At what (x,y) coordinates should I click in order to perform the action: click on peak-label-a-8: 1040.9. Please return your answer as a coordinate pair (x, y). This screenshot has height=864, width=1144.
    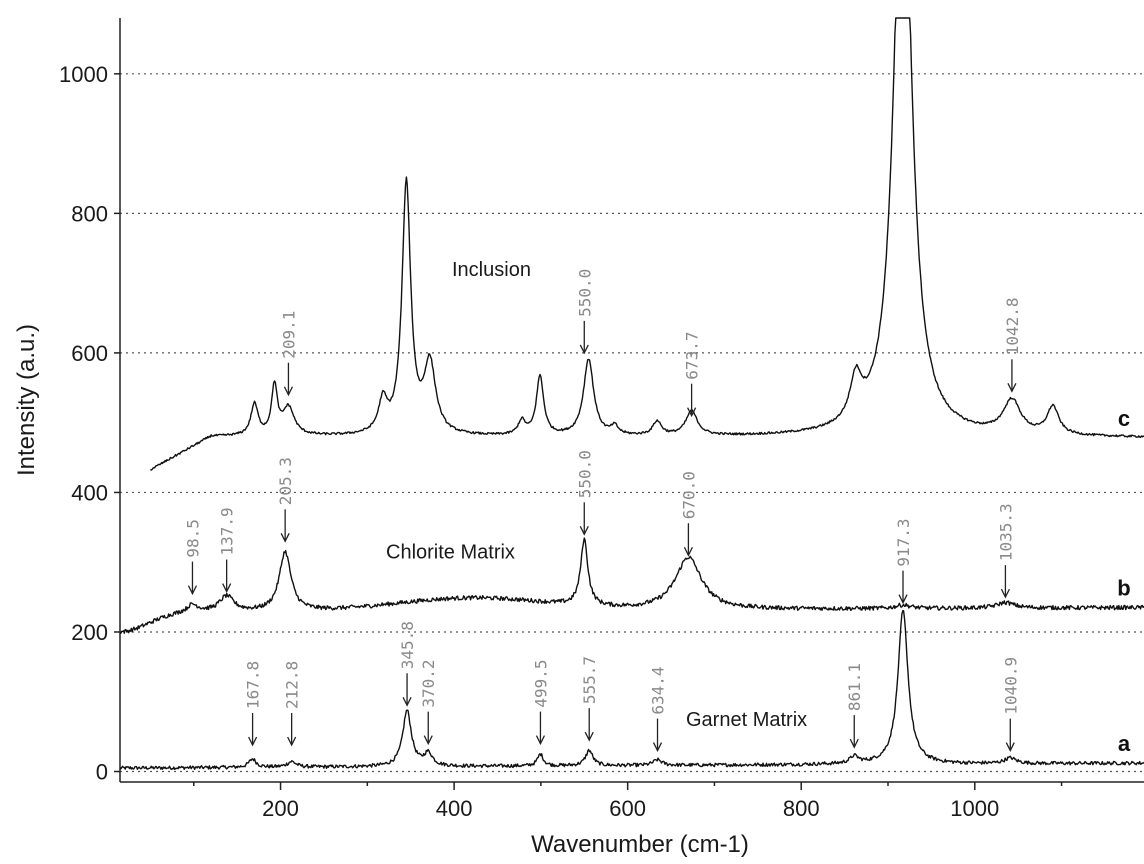
    Looking at the image, I should click on (1010, 686).